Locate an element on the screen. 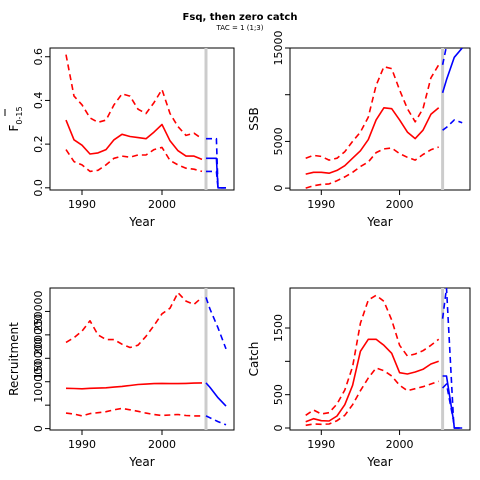 This screenshot has width=480, height=480. y-tick-label: 0.4 is located at coordinates (38, 101).